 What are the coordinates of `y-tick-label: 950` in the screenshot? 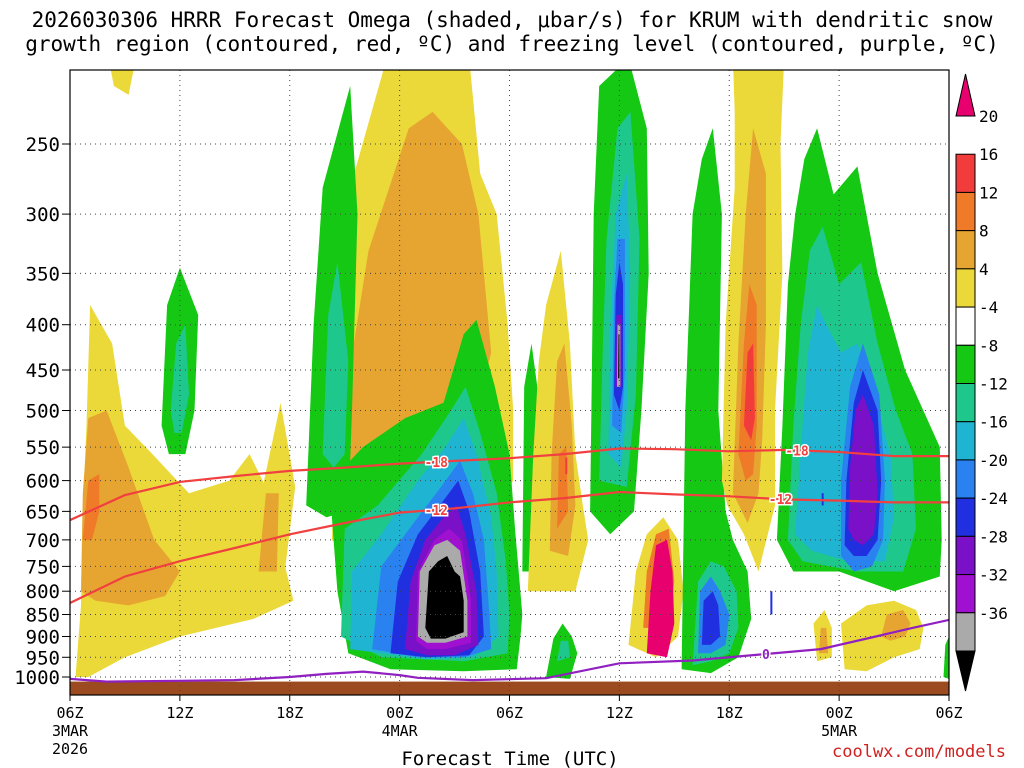 It's located at (43, 658).